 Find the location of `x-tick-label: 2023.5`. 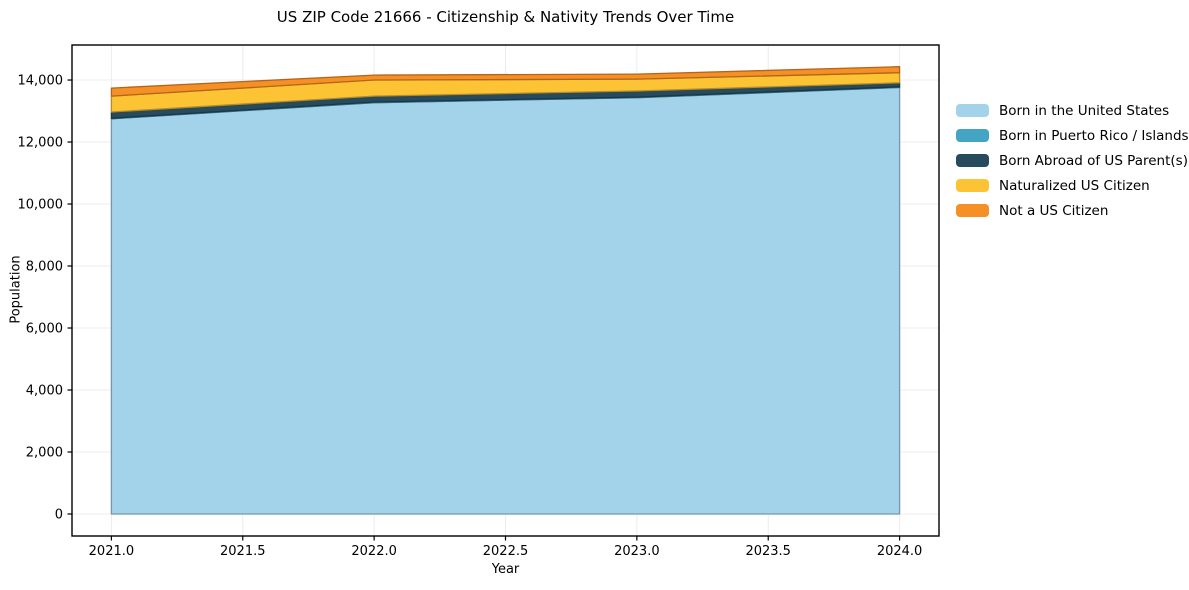

x-tick-label: 2023.5 is located at coordinates (768, 551).